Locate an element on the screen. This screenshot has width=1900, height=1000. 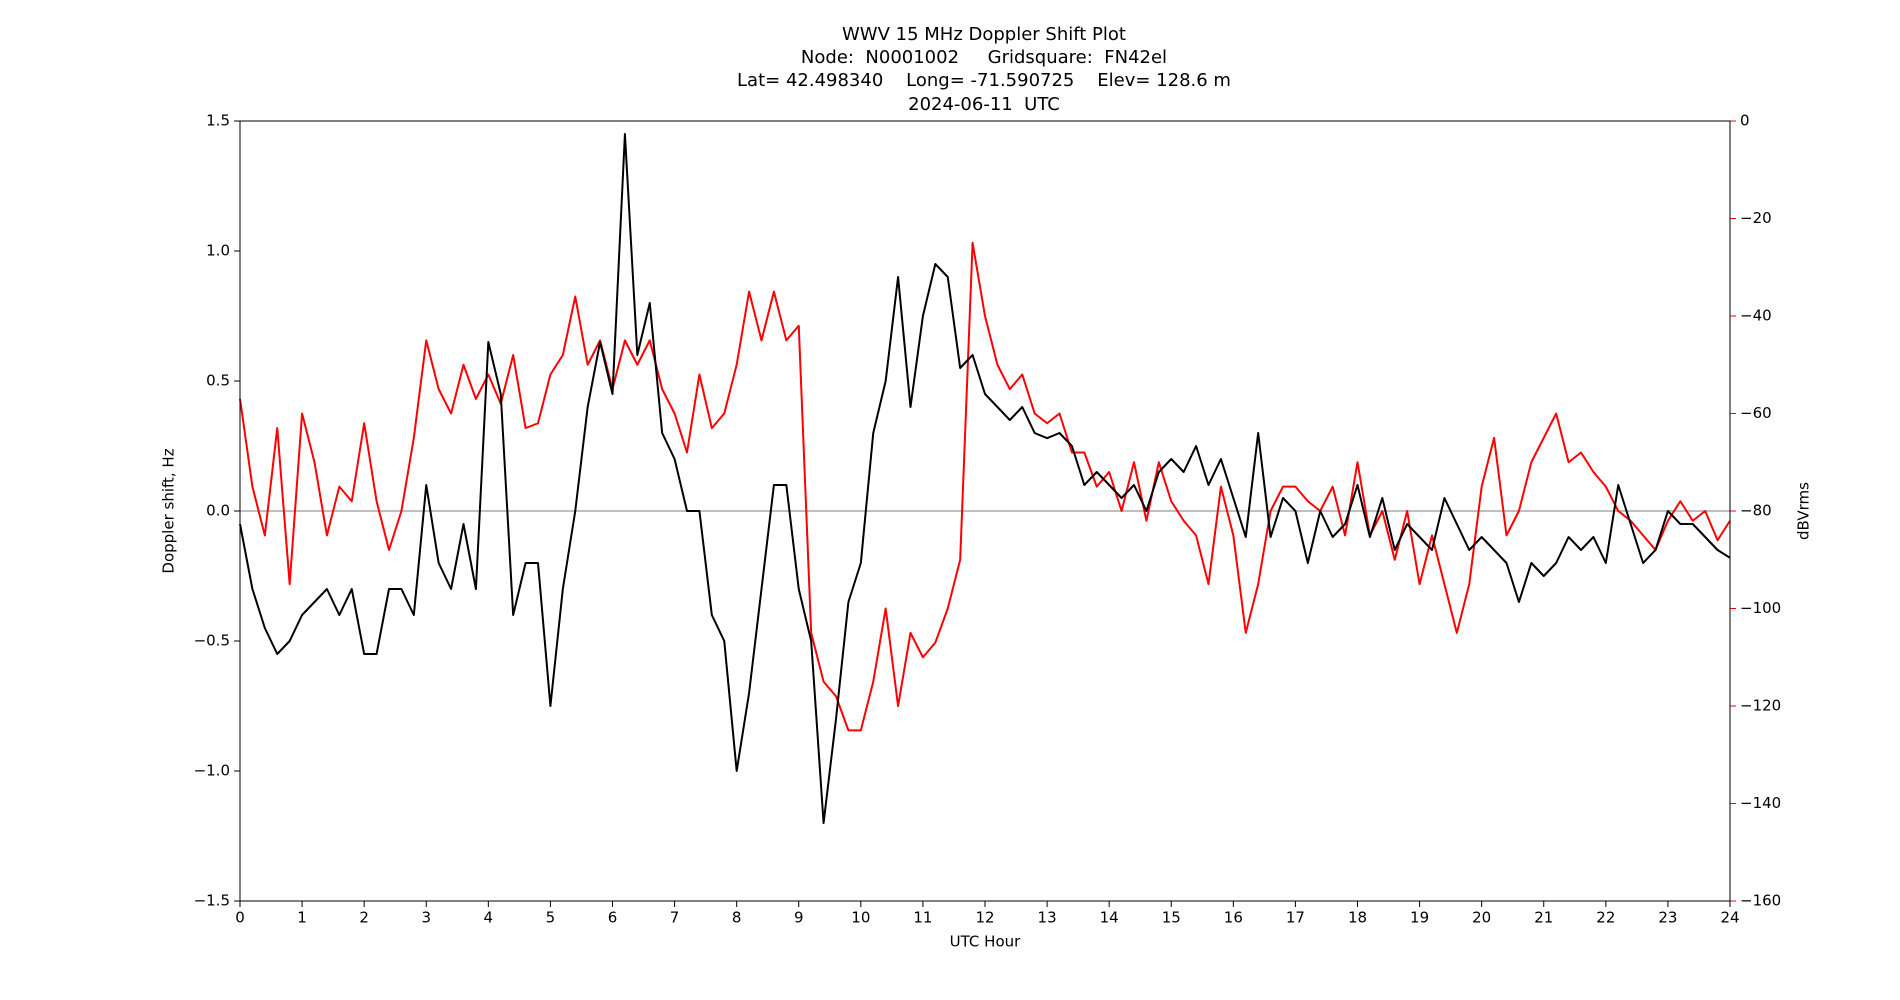
y2-tick-label: −80 is located at coordinates (1756, 511).